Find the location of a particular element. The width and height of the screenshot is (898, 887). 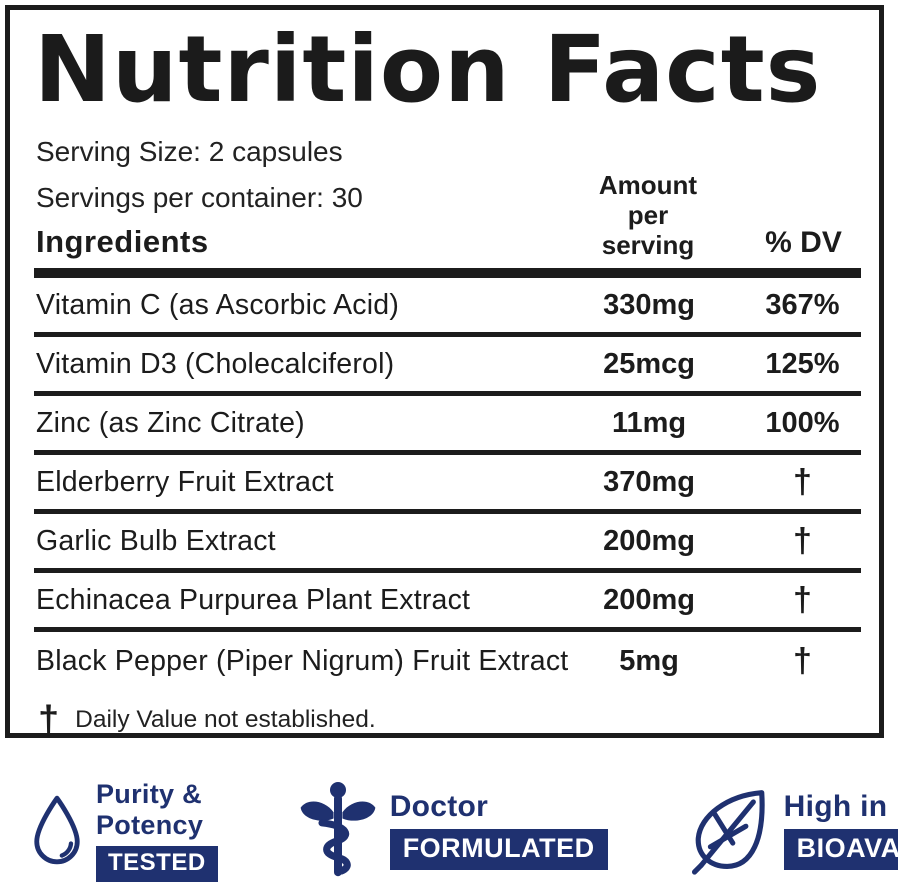

purity-potency-badge: Purity & Potency TESTED is located at coordinates (124, 830).